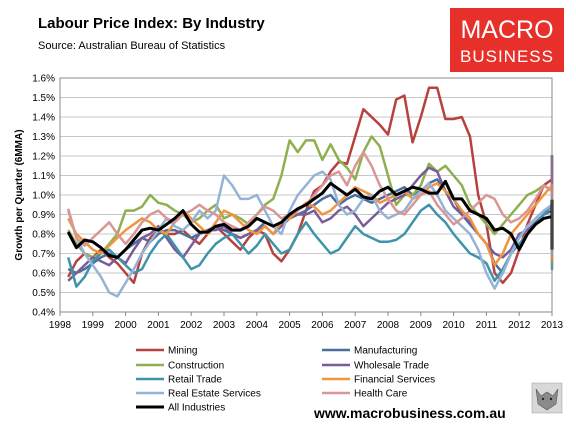  I want to click on logo-line2: BUSINESS, so click(507, 56).